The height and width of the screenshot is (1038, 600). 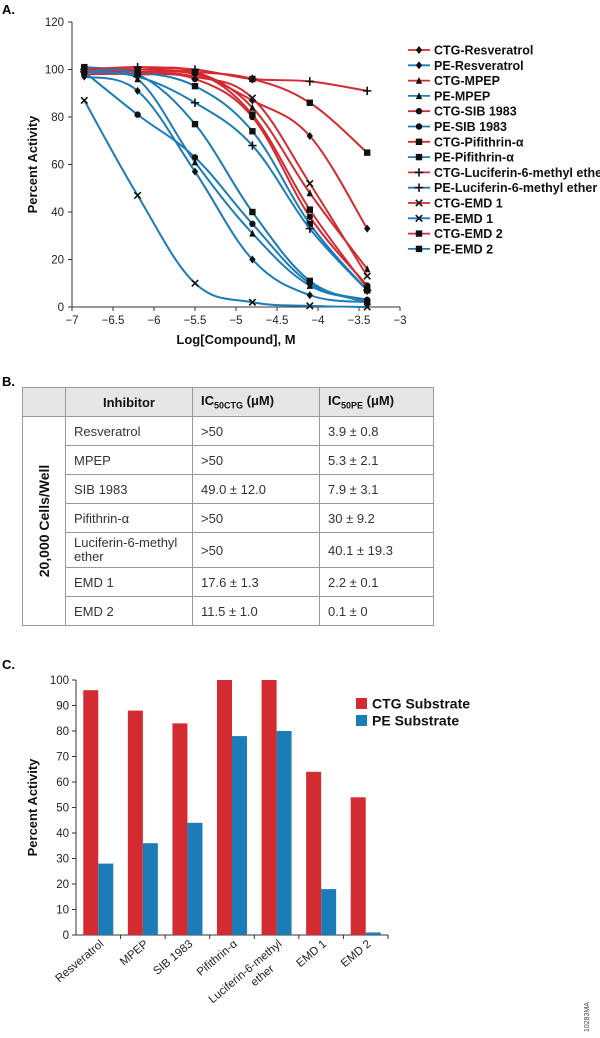 What do you see at coordinates (134, 953) in the screenshot?
I see `x-tick-label: MPEP` at bounding box center [134, 953].